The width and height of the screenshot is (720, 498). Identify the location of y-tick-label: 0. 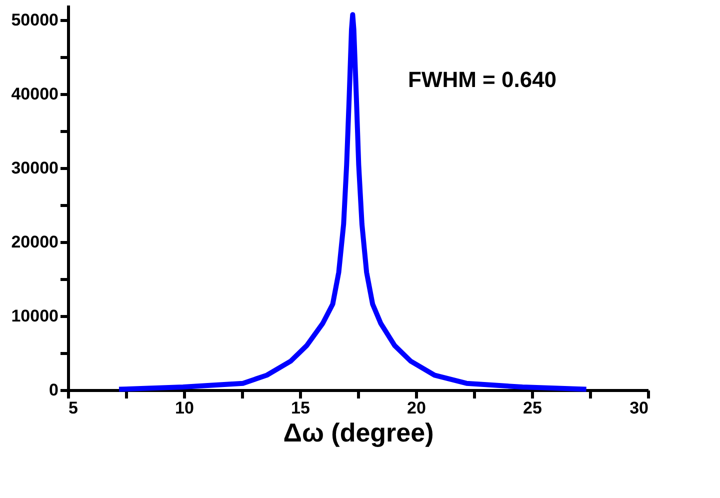
(53, 390).